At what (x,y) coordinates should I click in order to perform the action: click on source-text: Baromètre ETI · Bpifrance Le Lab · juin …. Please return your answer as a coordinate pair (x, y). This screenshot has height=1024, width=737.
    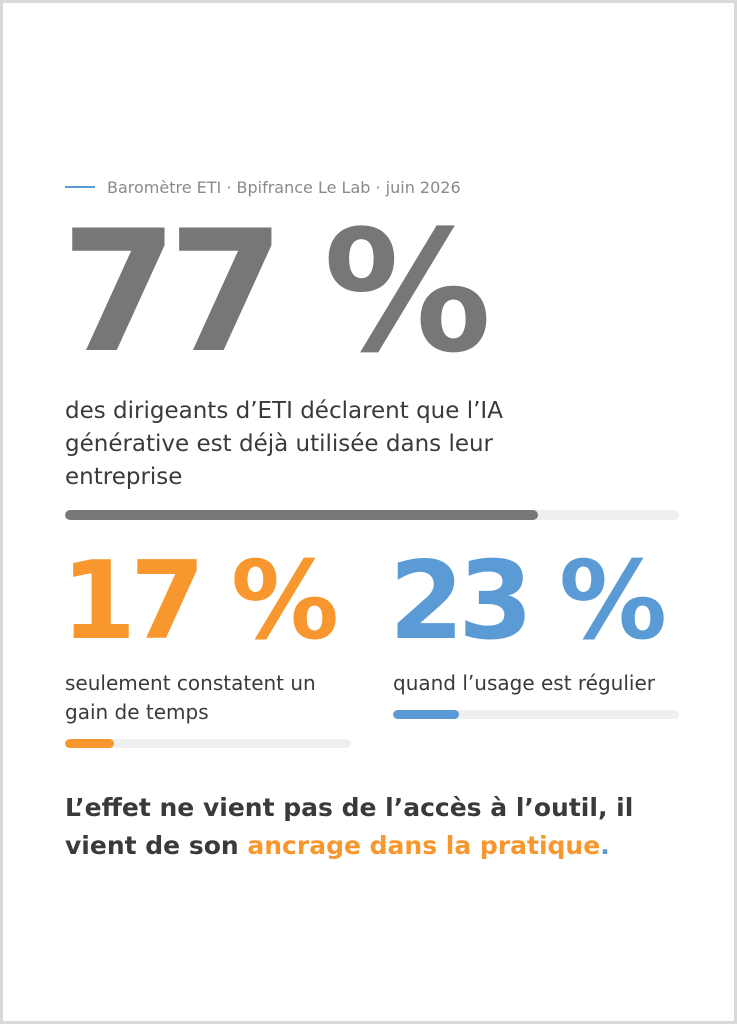
    Looking at the image, I should click on (284, 187).